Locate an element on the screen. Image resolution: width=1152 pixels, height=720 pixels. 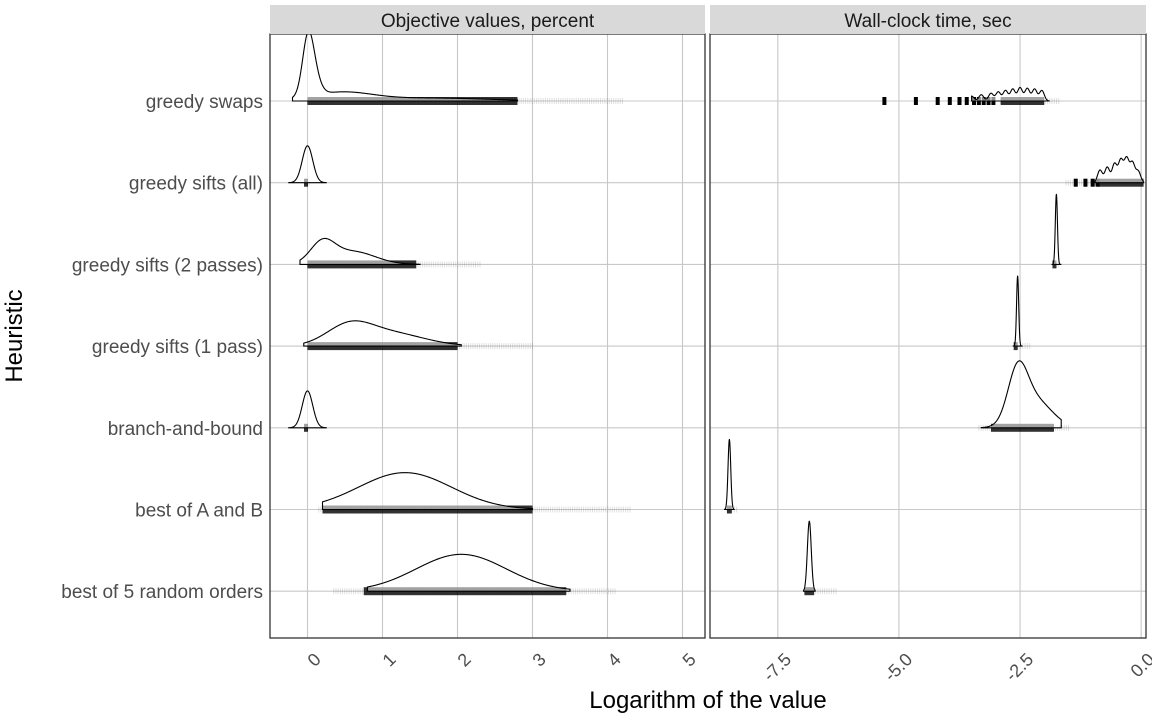
series-greedy-swaps-p2 is located at coordinates (971, 95).